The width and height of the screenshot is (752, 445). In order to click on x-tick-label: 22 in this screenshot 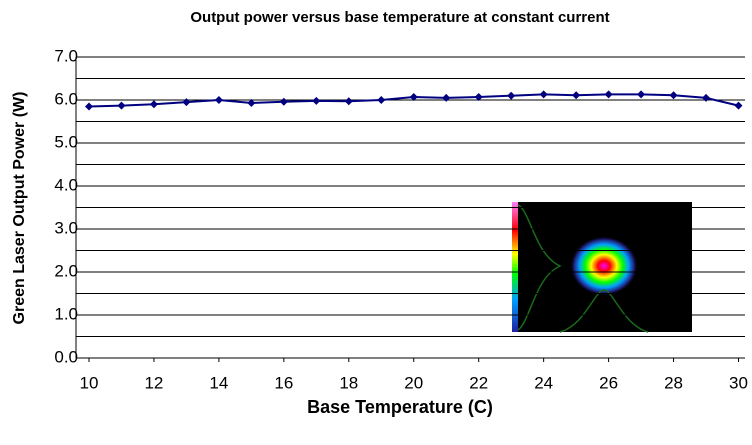, I will do `click(478, 382)`.